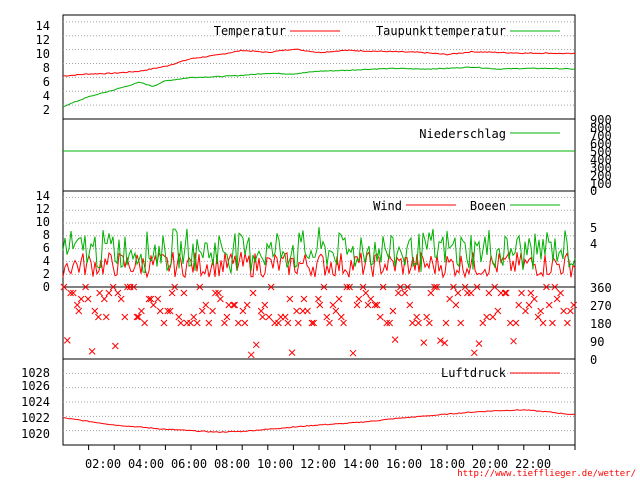 This screenshot has width=640, height=480. What do you see at coordinates (35, 386) in the screenshot?
I see `y-tick-label: 1026` at bounding box center [35, 386].